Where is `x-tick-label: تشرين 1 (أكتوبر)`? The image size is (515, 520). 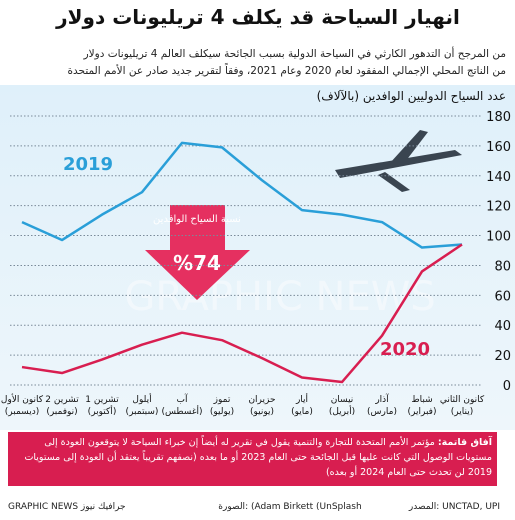
x-tick-label: تشرين 1 (أكتوبر) is located at coordinates (102, 406).